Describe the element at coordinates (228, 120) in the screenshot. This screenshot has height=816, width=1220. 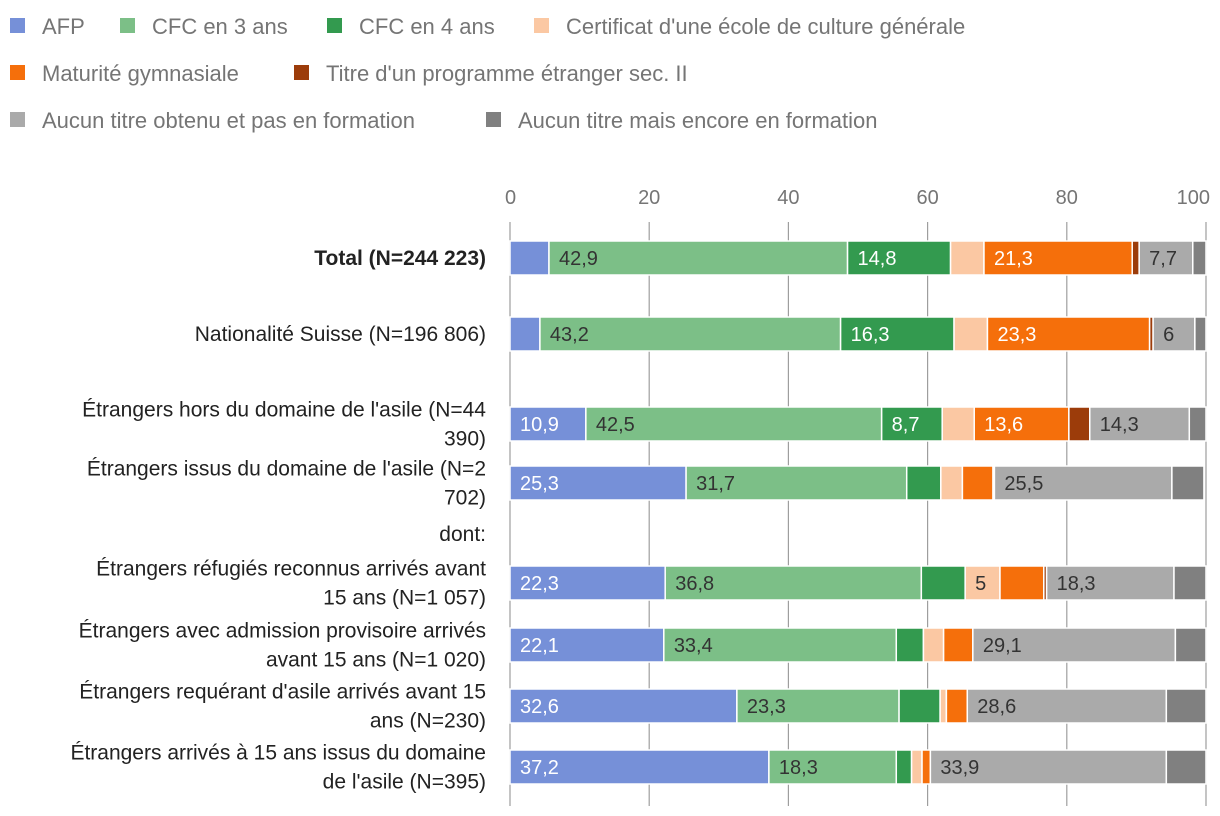
I see `legend-label-aucun-titre-obtenu-et-pas-en-formation: Aucun titre obtenu et pas en formation` at that location.